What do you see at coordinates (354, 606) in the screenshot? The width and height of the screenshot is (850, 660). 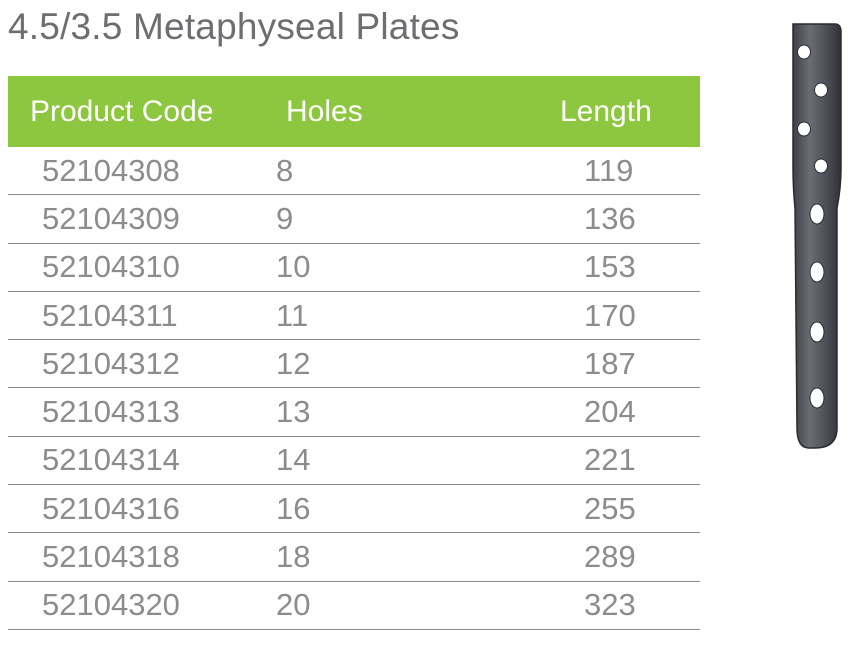 I see `table-row: 52104320 20 323` at bounding box center [354, 606].